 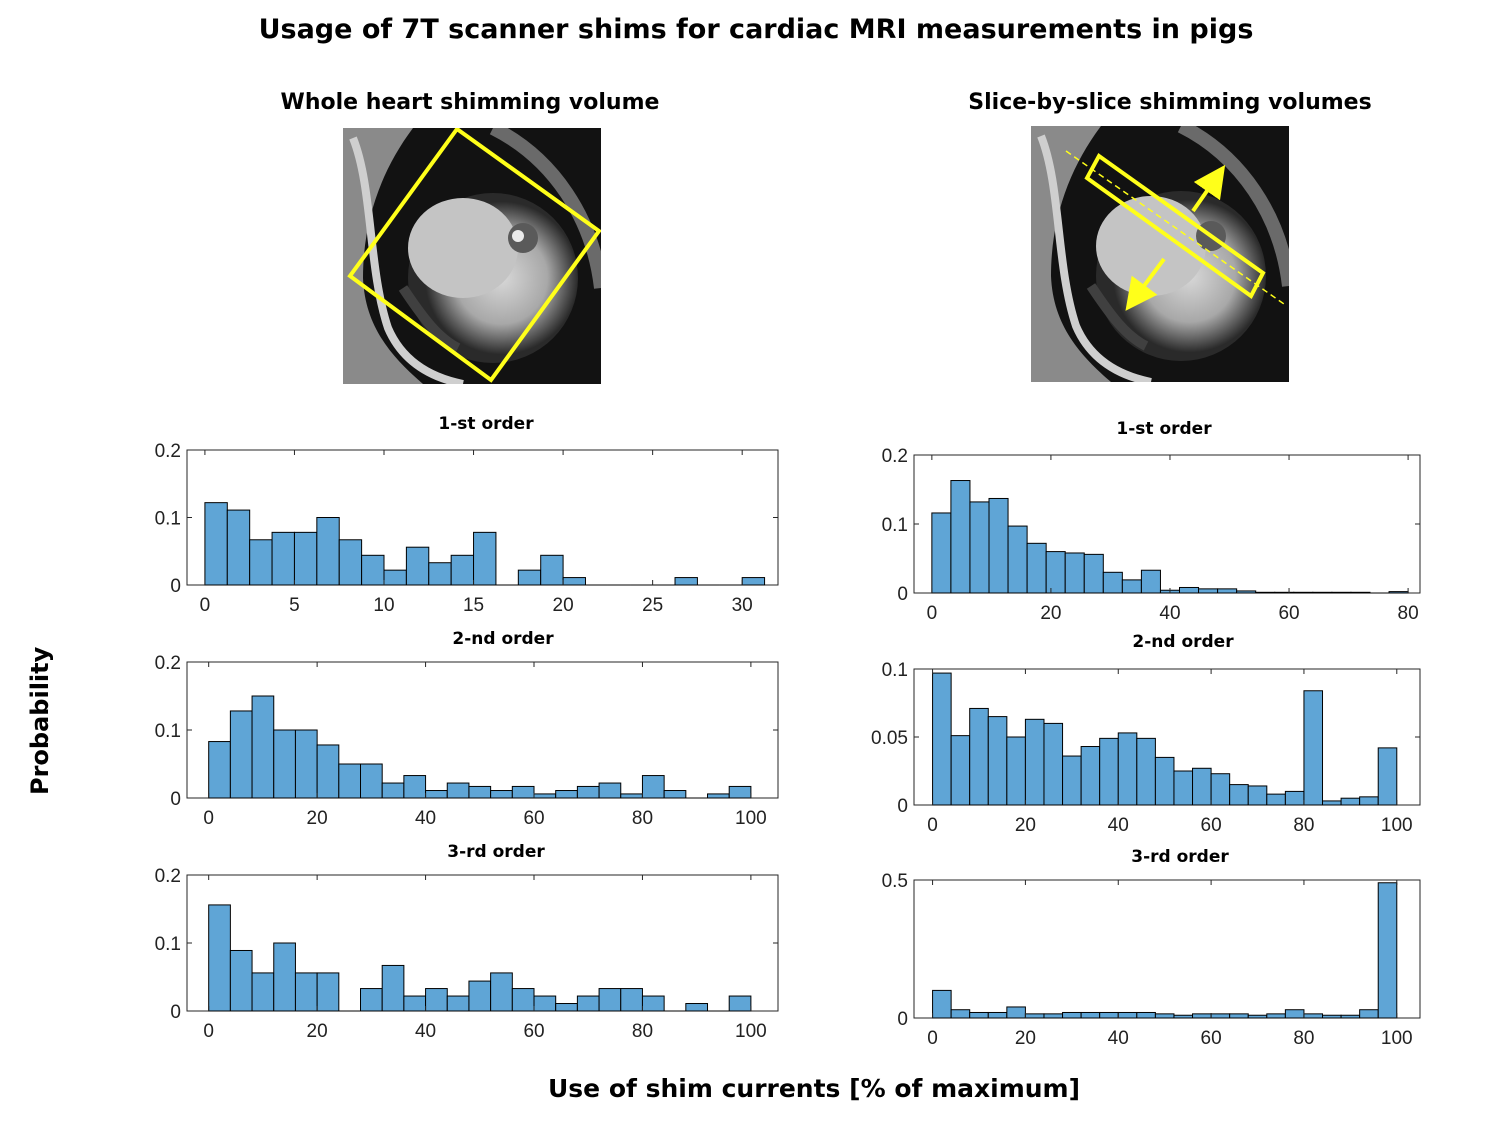 What do you see at coordinates (1118, 1038) in the screenshot?
I see `right-3rd-xtick-label: 40` at bounding box center [1118, 1038].